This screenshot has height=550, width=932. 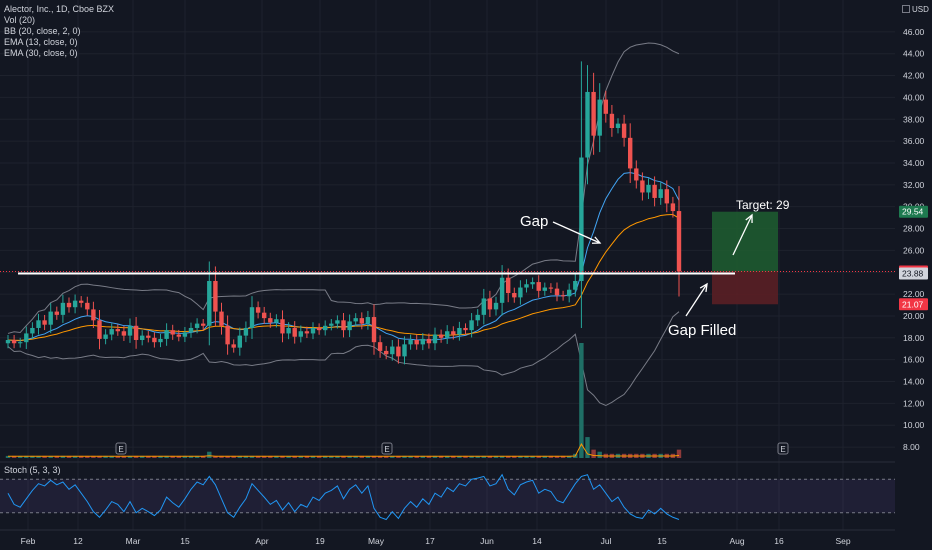 I want to click on bb-lower, so click(x=343, y=359).